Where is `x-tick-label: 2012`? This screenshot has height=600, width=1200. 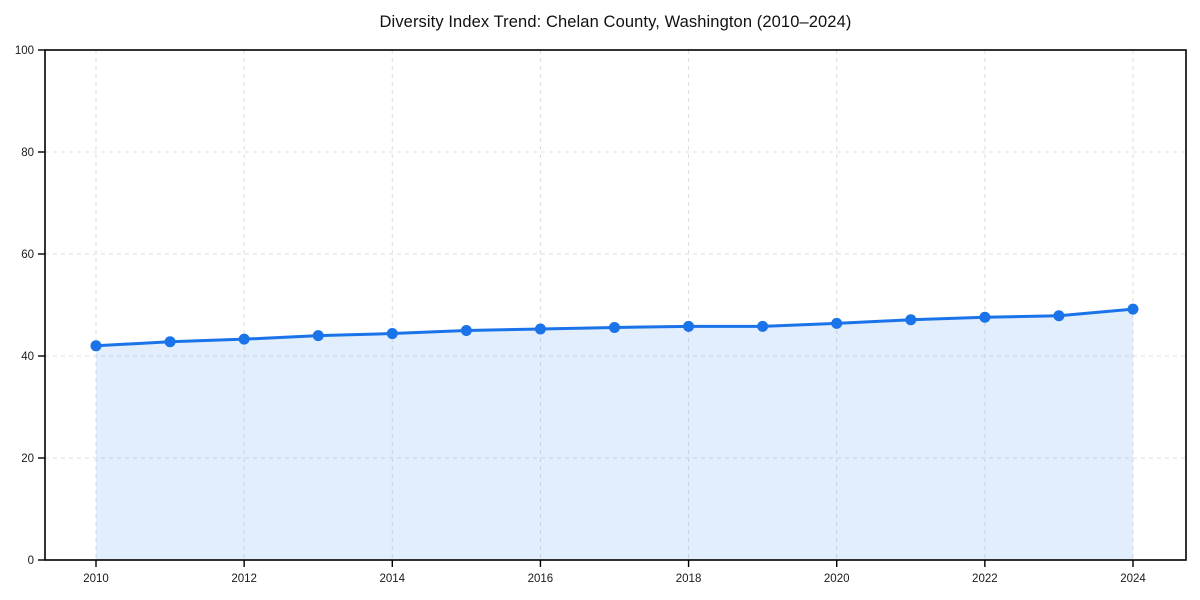 x-tick-label: 2012 is located at coordinates (244, 579).